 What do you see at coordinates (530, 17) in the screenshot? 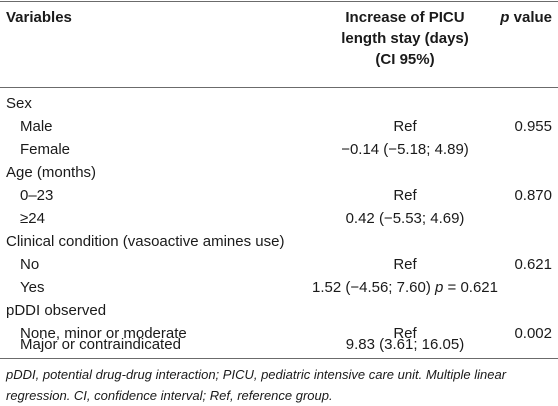
I see `header-p-rest: value` at bounding box center [530, 17].